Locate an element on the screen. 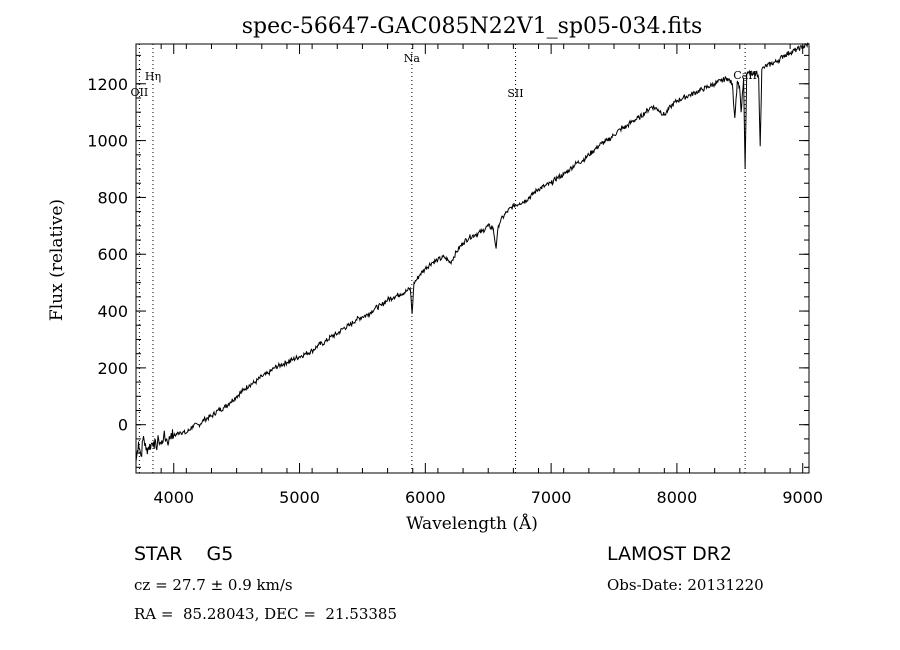 Image resolution: width=900 pixels, height=650 pixels. line-marker-label: Na is located at coordinates (412, 58).